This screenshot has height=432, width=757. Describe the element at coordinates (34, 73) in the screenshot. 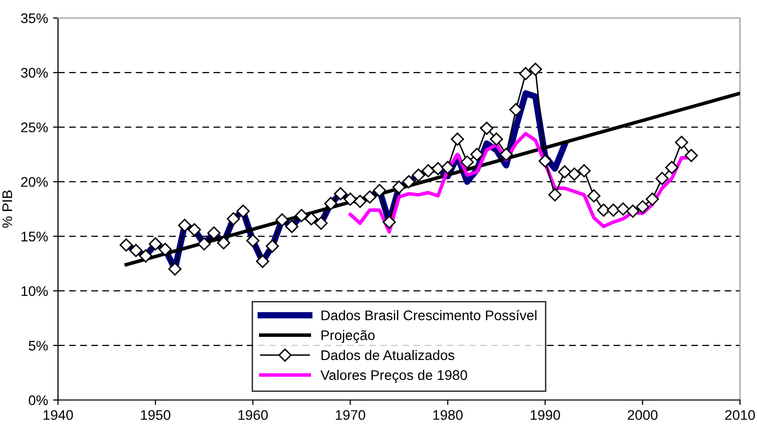

I see `y-tick-label: 30%` at that location.